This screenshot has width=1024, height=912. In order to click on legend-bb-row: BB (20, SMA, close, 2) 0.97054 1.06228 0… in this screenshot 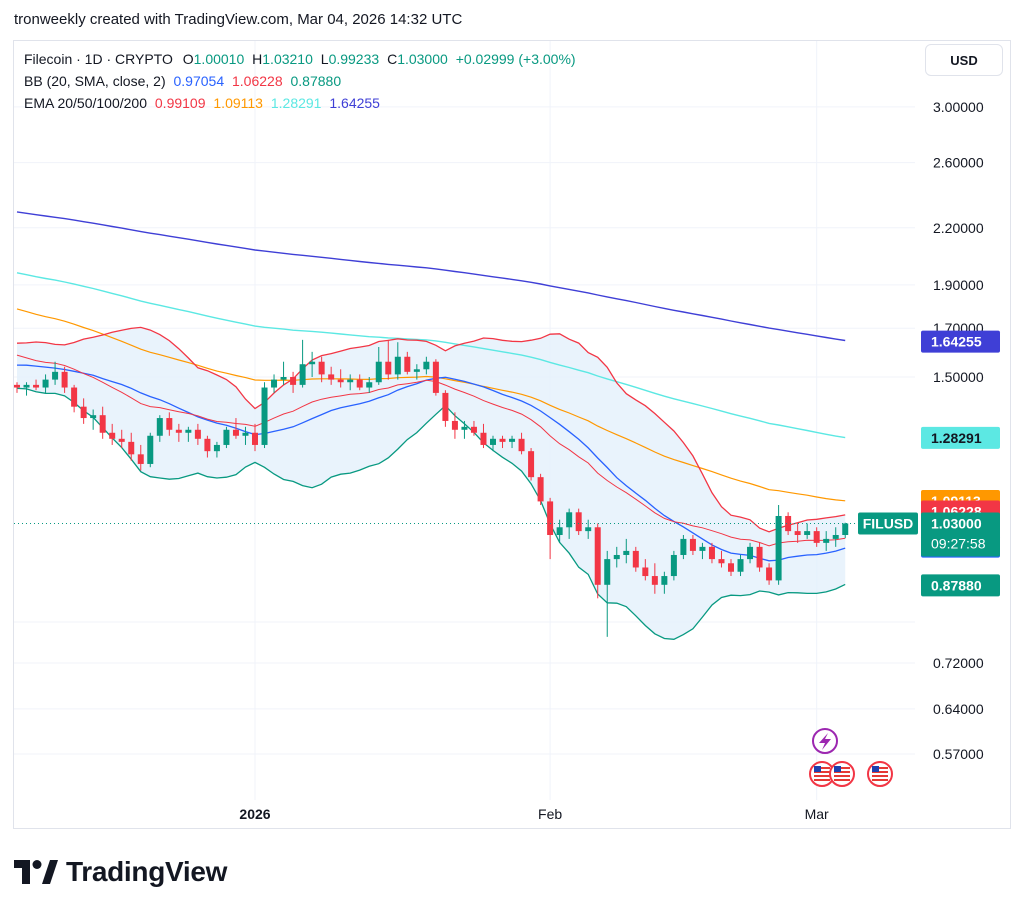, I will do `click(300, 81)`.